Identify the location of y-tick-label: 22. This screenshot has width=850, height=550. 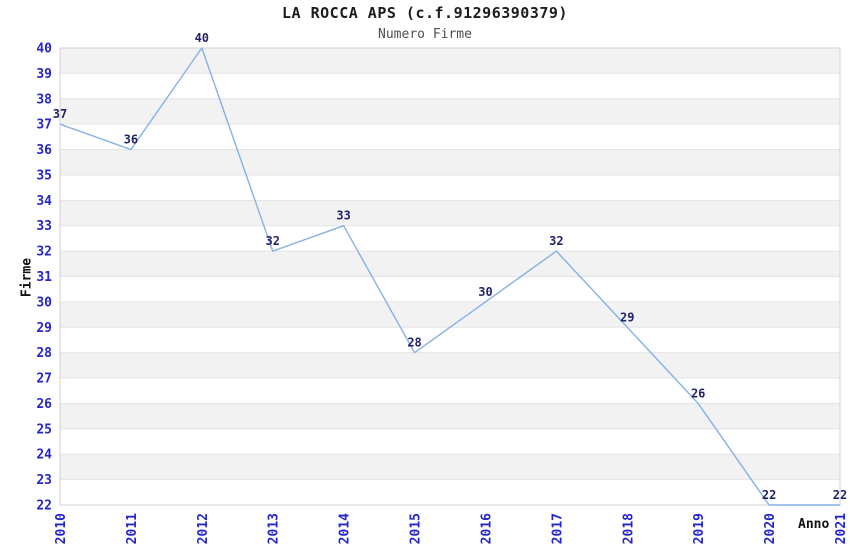
(44, 506).